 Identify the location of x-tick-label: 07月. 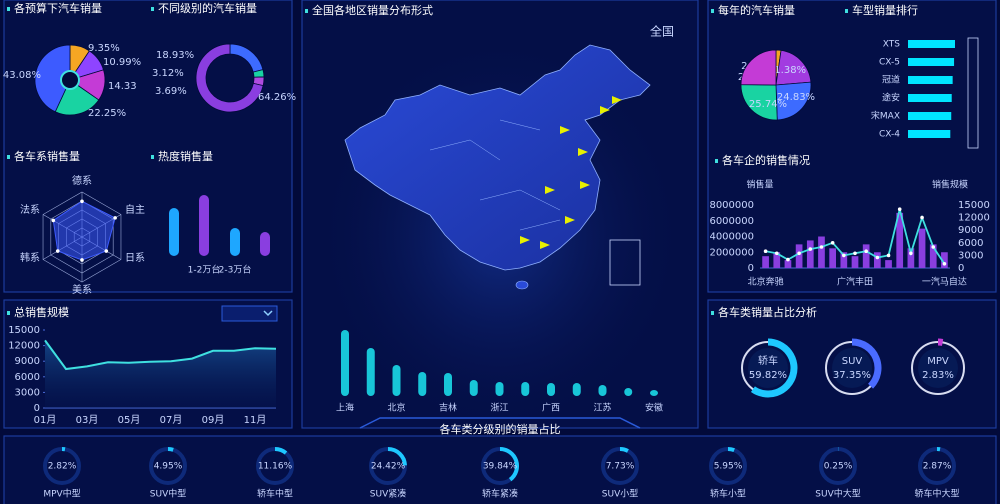
(171, 420).